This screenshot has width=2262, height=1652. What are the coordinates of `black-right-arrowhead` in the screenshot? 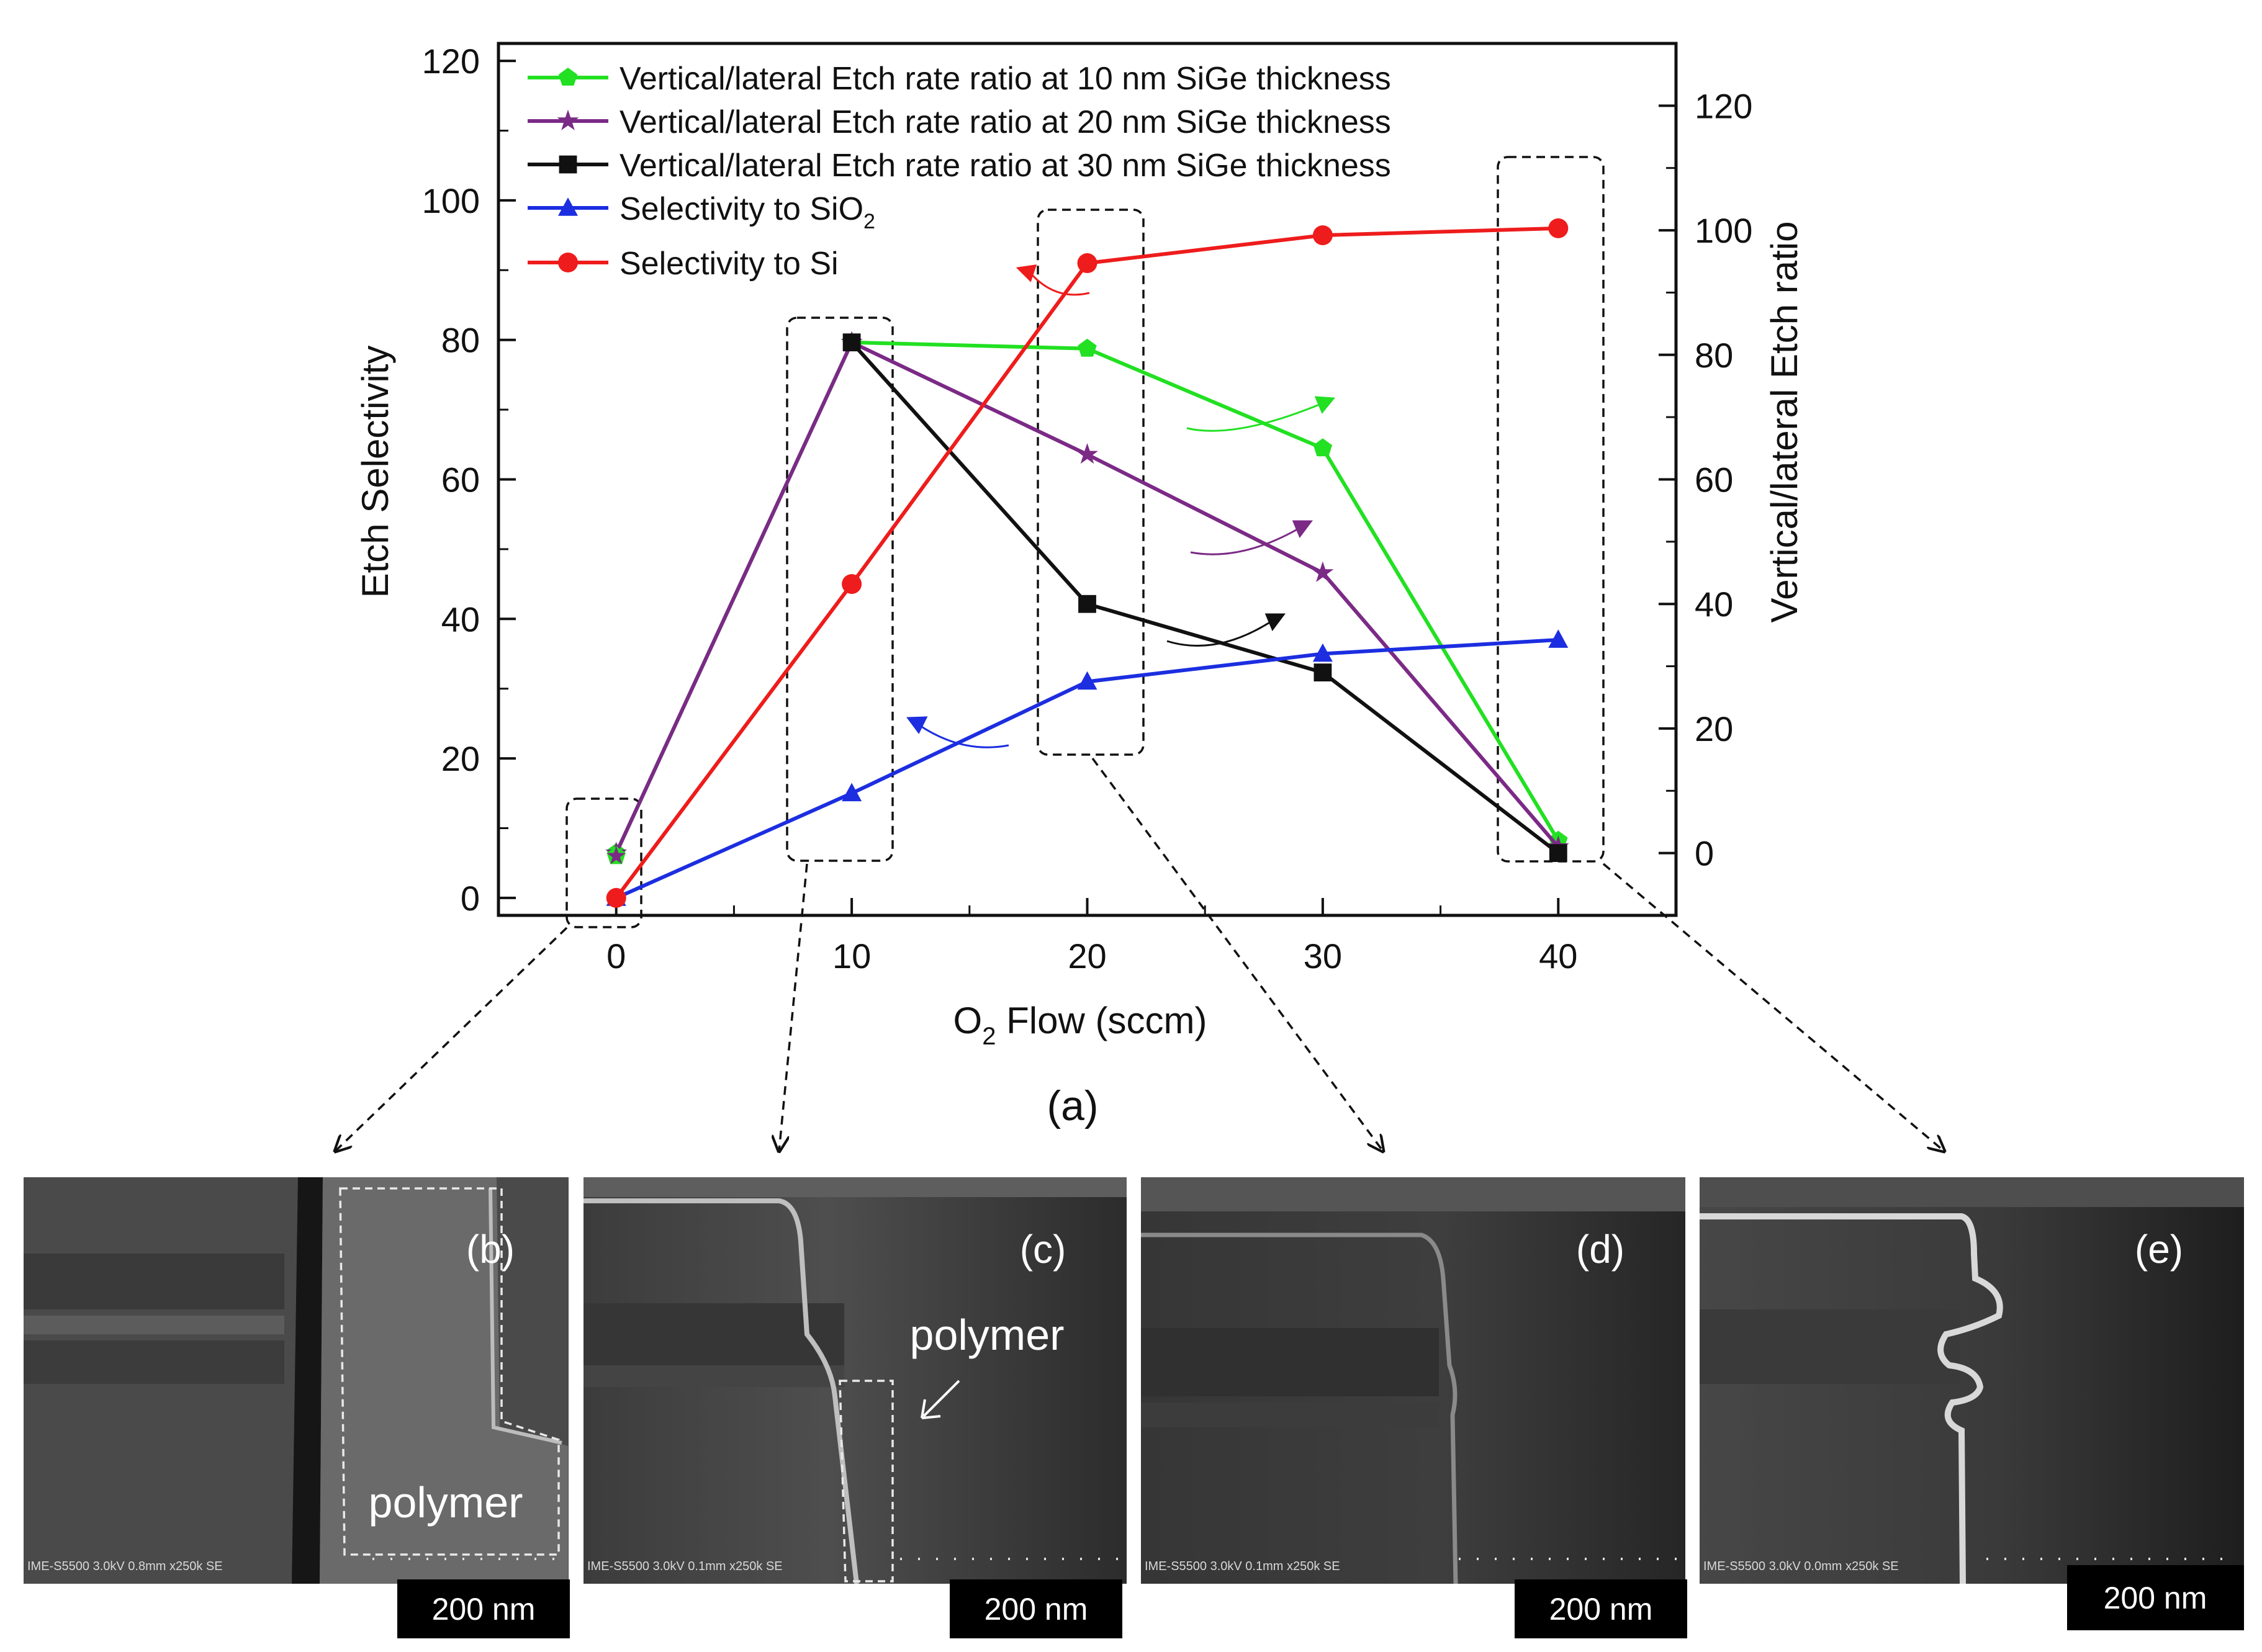 It's located at (1275, 622).